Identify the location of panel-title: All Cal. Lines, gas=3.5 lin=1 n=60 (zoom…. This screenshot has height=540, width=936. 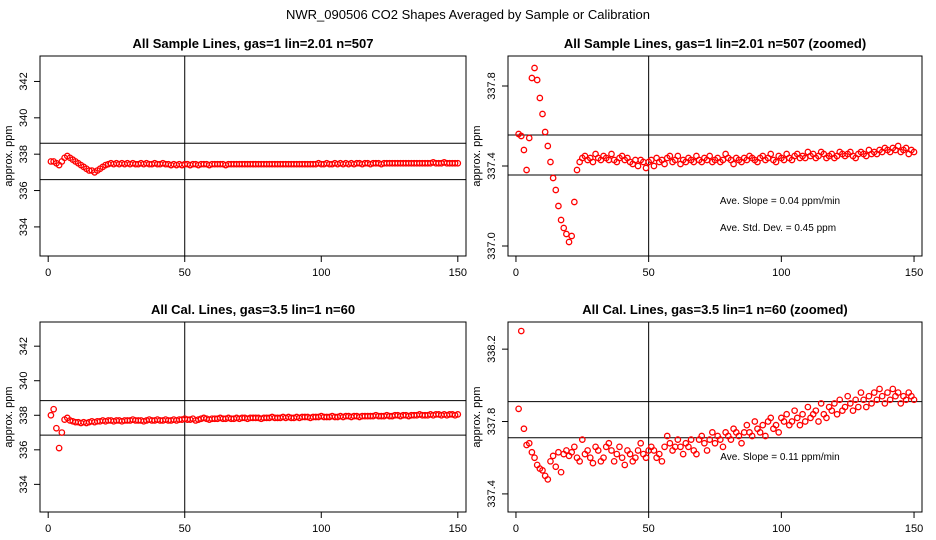
(715, 309).